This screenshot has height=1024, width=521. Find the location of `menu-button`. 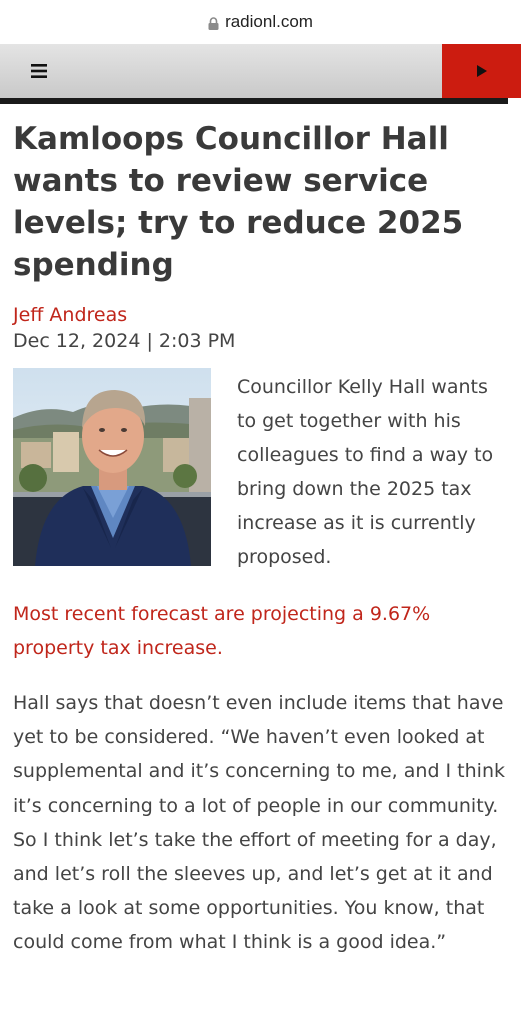

menu-button is located at coordinates (39, 71).